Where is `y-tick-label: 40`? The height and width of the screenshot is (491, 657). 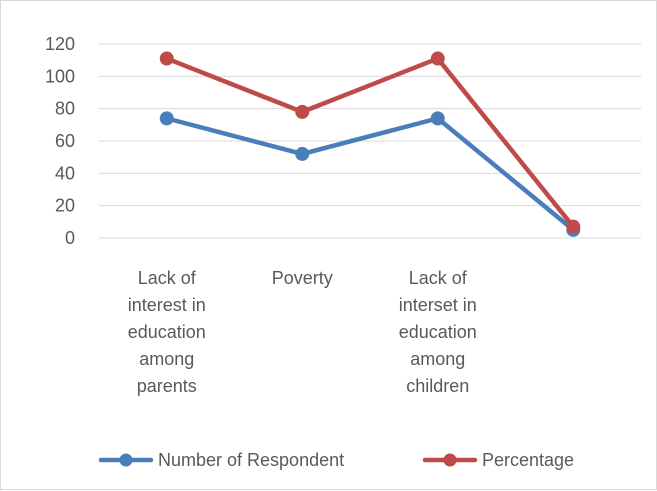
y-tick-label: 40 is located at coordinates (65, 173).